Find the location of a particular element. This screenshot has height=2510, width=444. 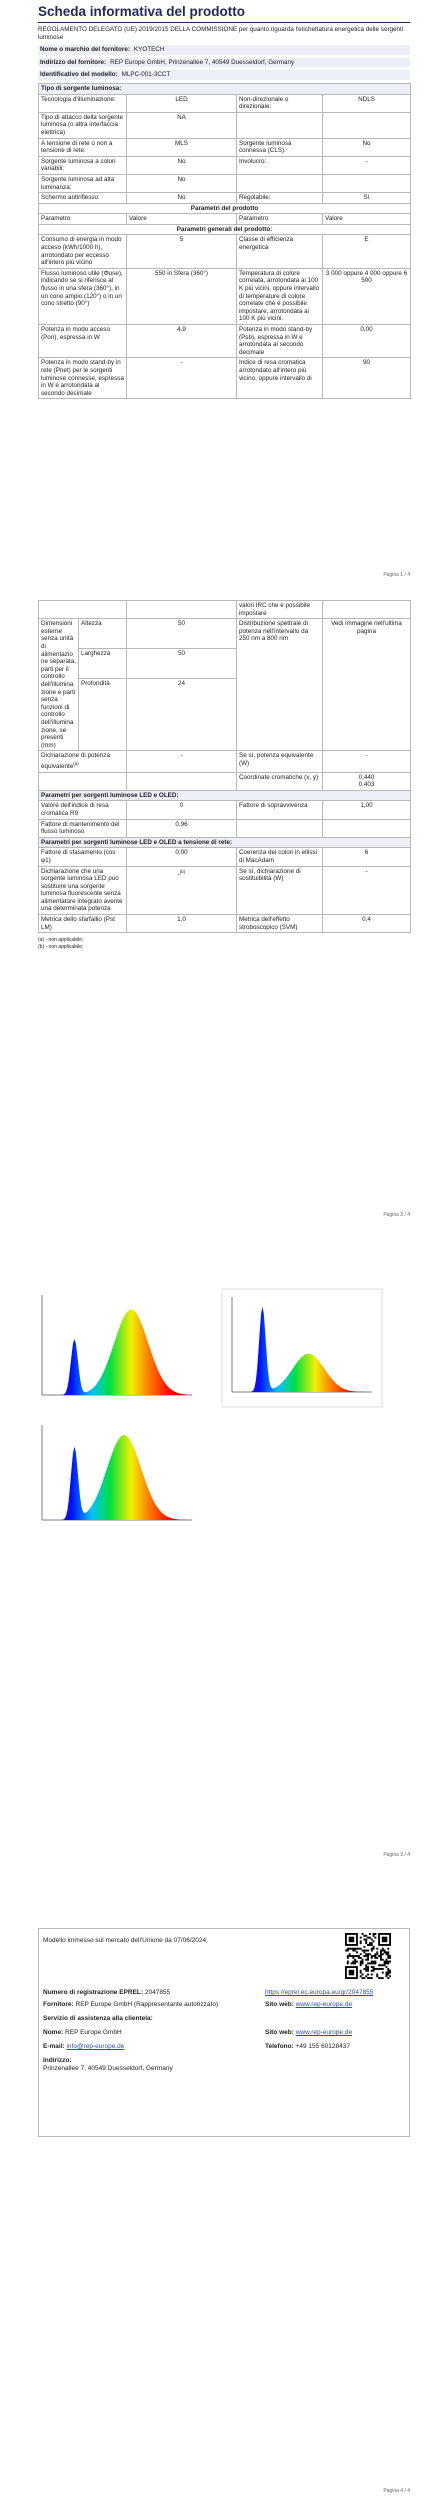

cell: Fattore di sfasamento (cos φ1) is located at coordinates (82, 857).